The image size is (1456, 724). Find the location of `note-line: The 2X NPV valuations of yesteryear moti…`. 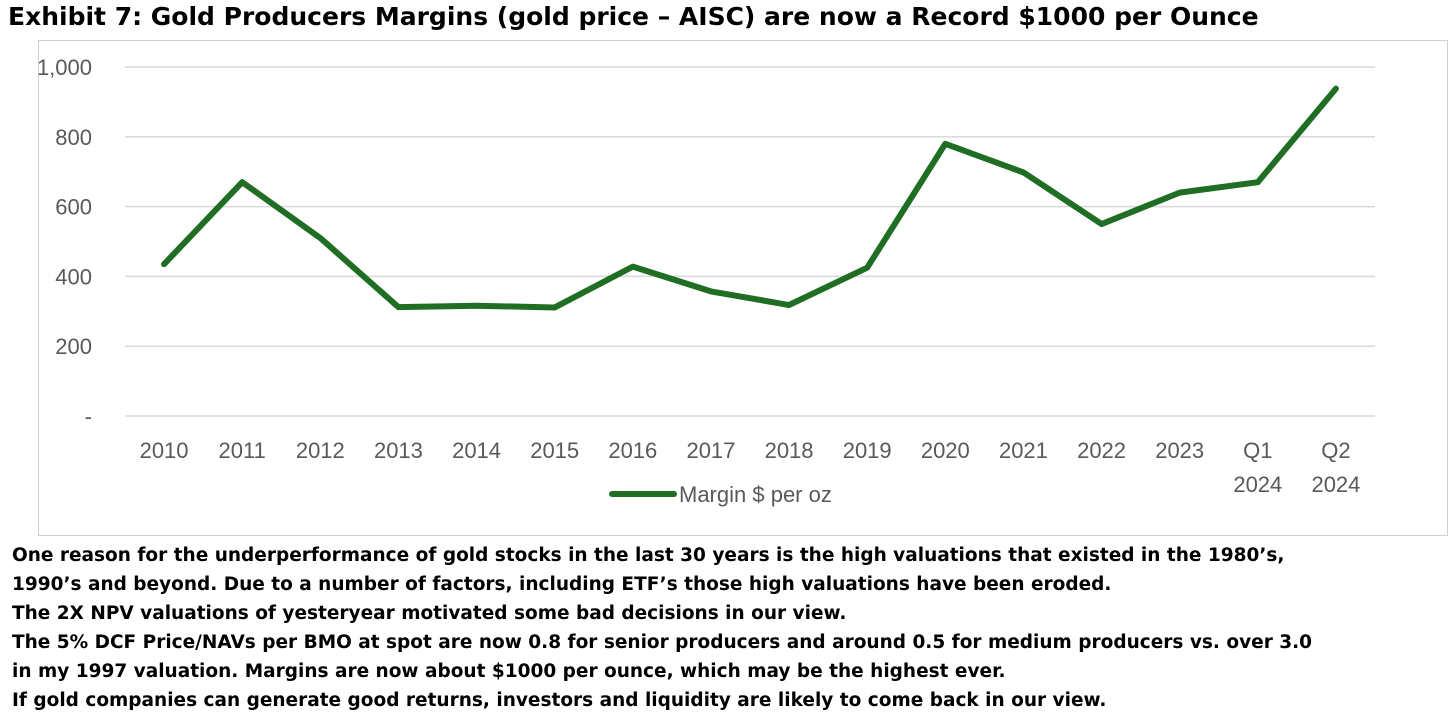

note-line: The 2X NPV valuations of yesteryear moti… is located at coordinates (429, 613).